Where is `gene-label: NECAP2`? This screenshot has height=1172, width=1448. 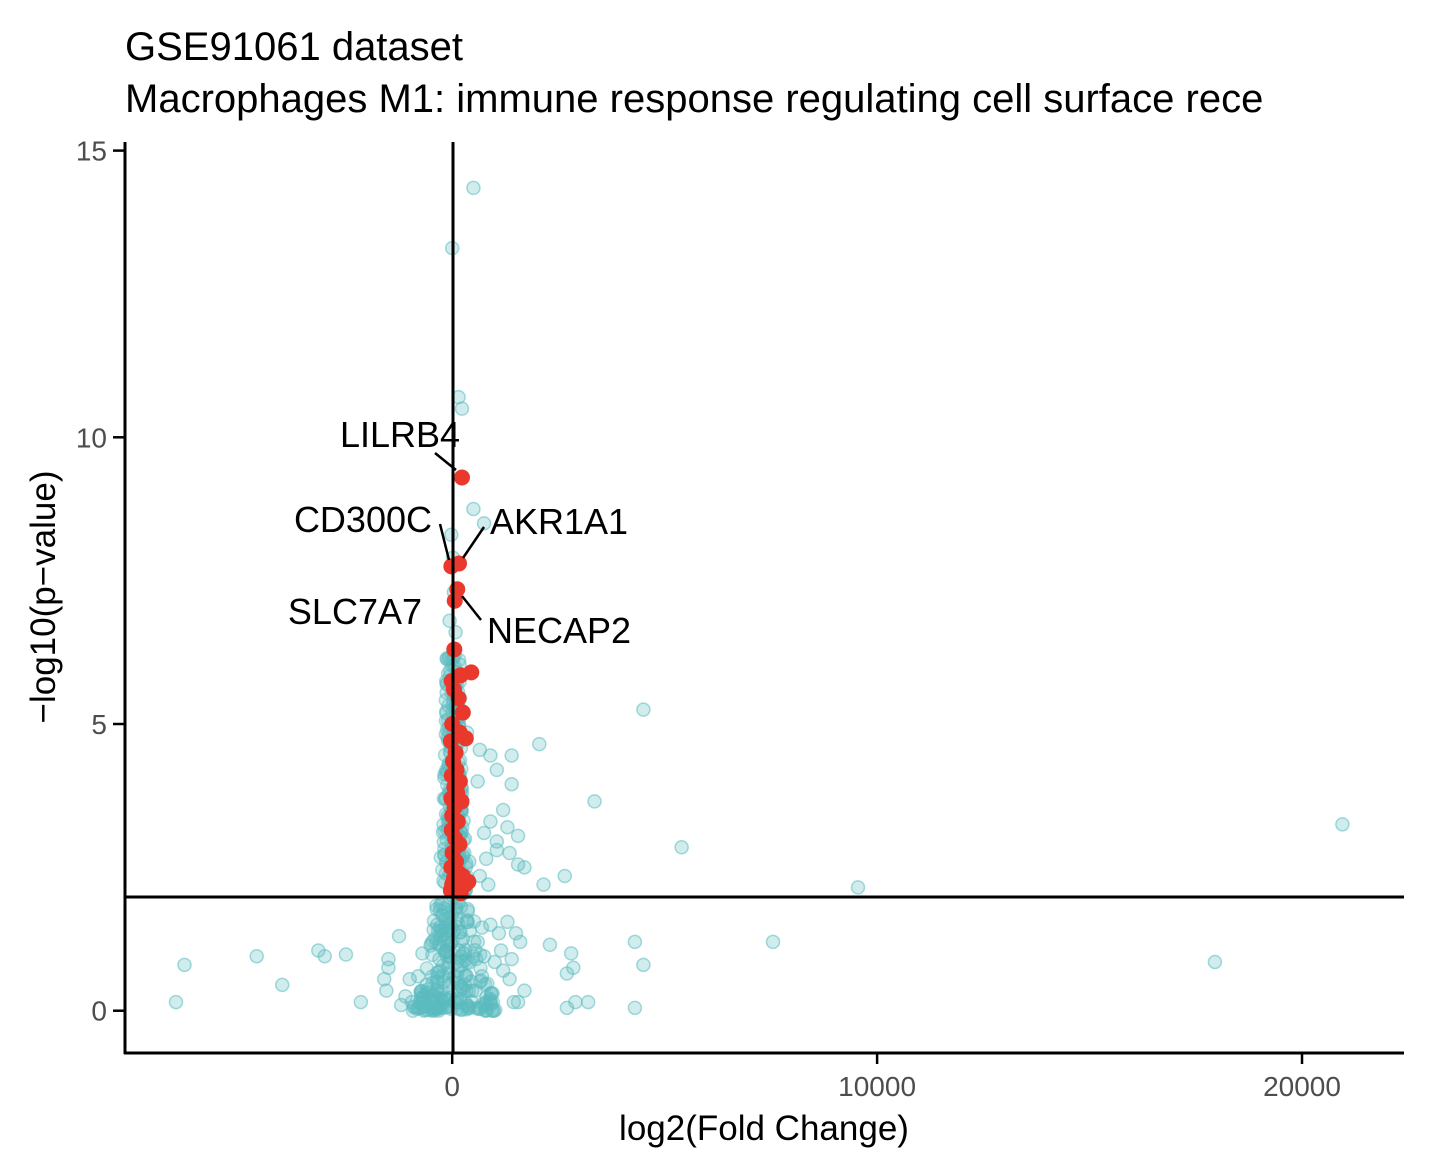
gene-label: NECAP2 is located at coordinates (559, 630).